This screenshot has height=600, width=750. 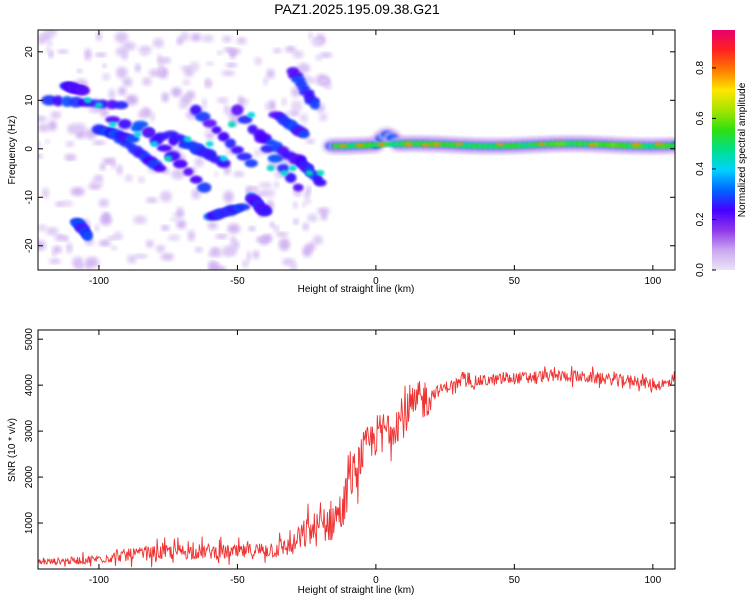 What do you see at coordinates (29, 52) in the screenshot?
I see `spectrogram-y-tick-label: 20` at bounding box center [29, 52].